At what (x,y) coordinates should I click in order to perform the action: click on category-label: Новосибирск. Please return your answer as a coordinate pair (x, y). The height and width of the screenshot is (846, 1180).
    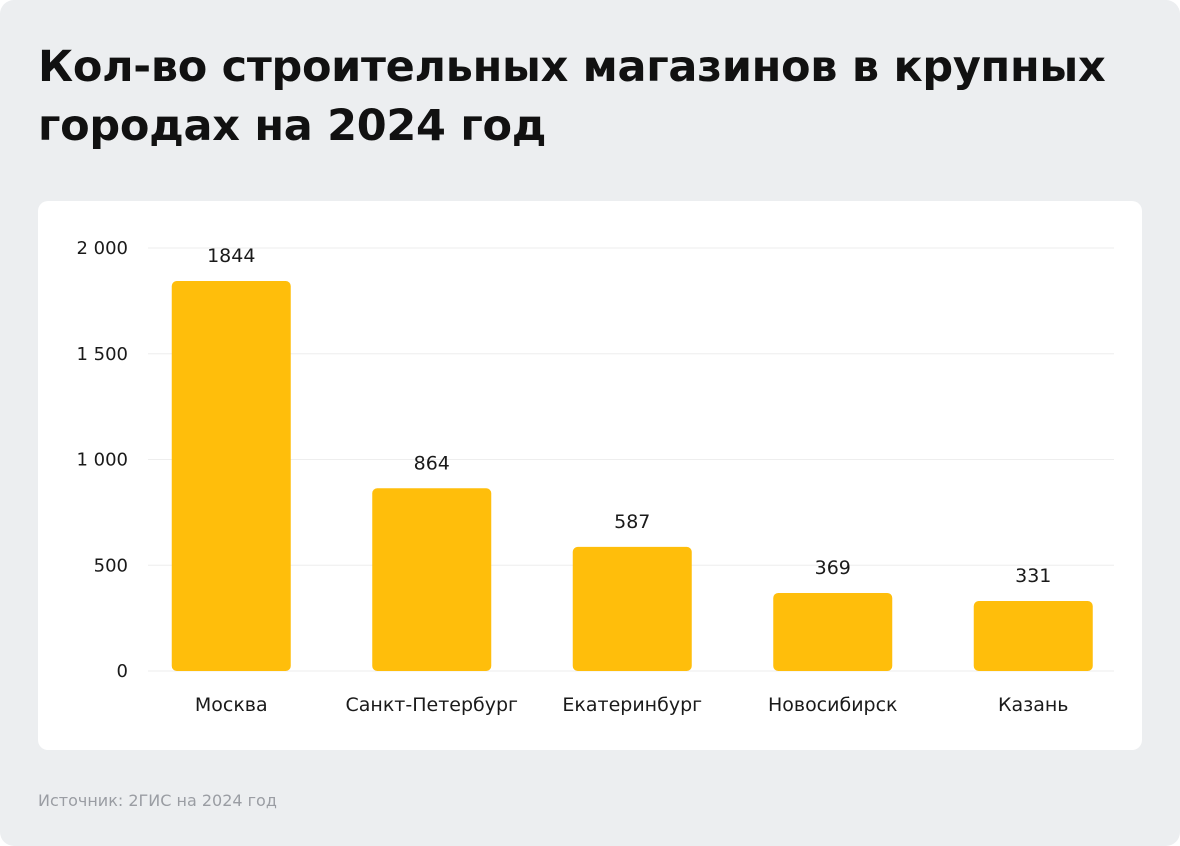
    Looking at the image, I should click on (833, 705).